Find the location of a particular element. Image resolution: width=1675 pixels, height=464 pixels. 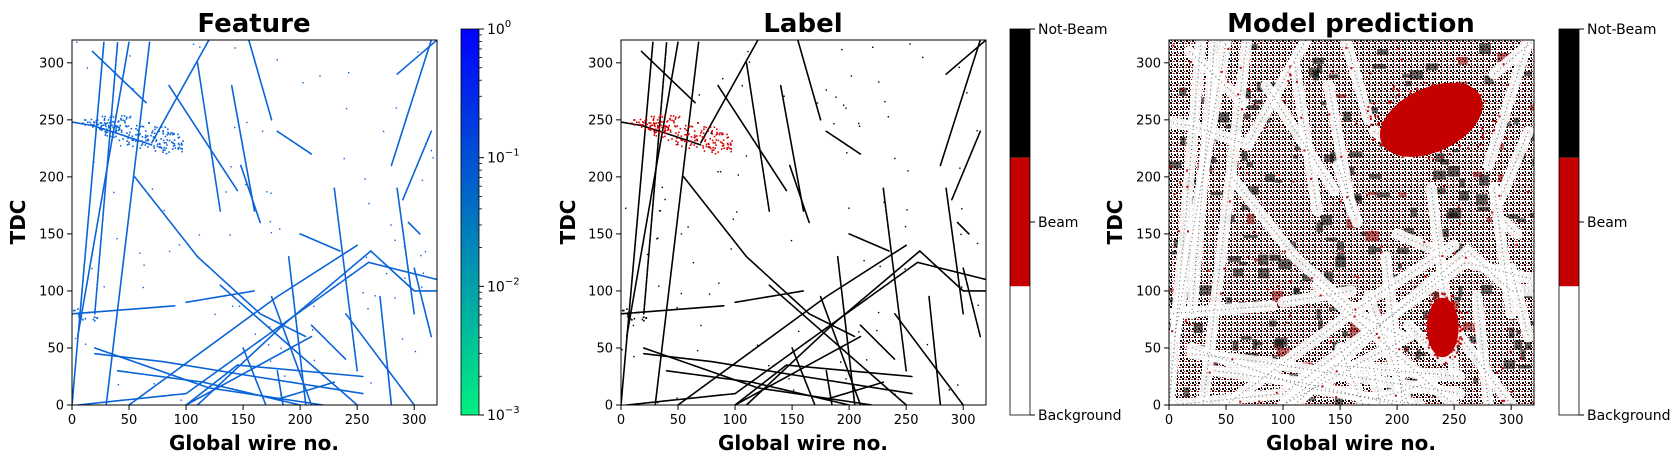

colorbar-tick-exp: −3 is located at coordinates (512, 410).